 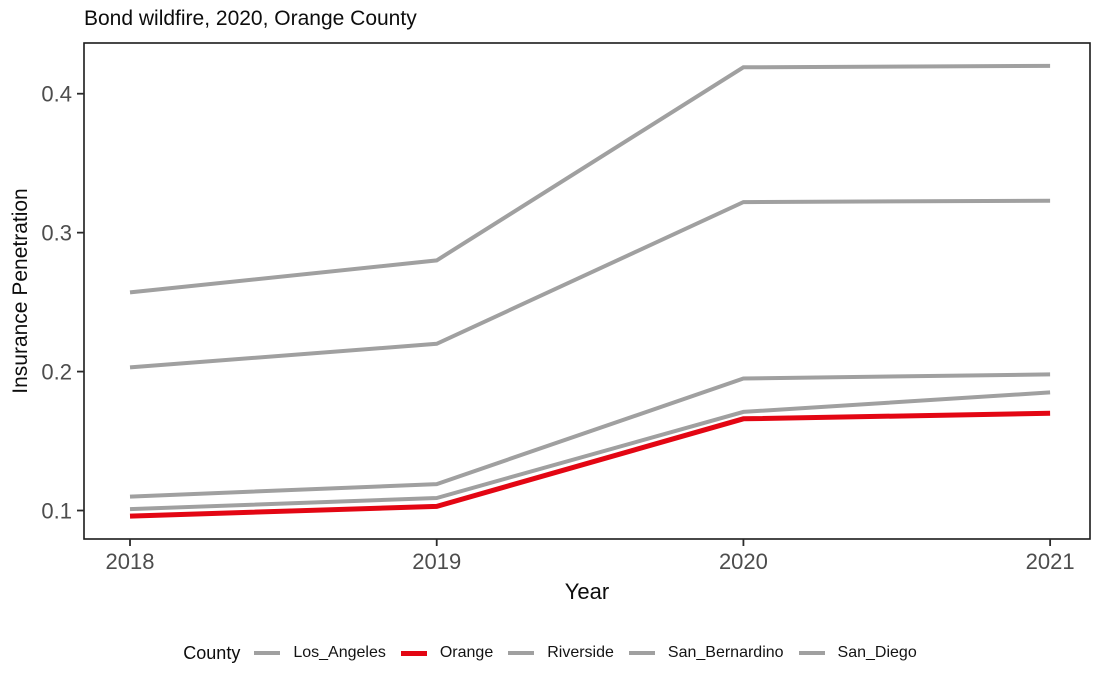 What do you see at coordinates (811, 653) in the screenshot?
I see `legend-swatch-san_diego` at bounding box center [811, 653].